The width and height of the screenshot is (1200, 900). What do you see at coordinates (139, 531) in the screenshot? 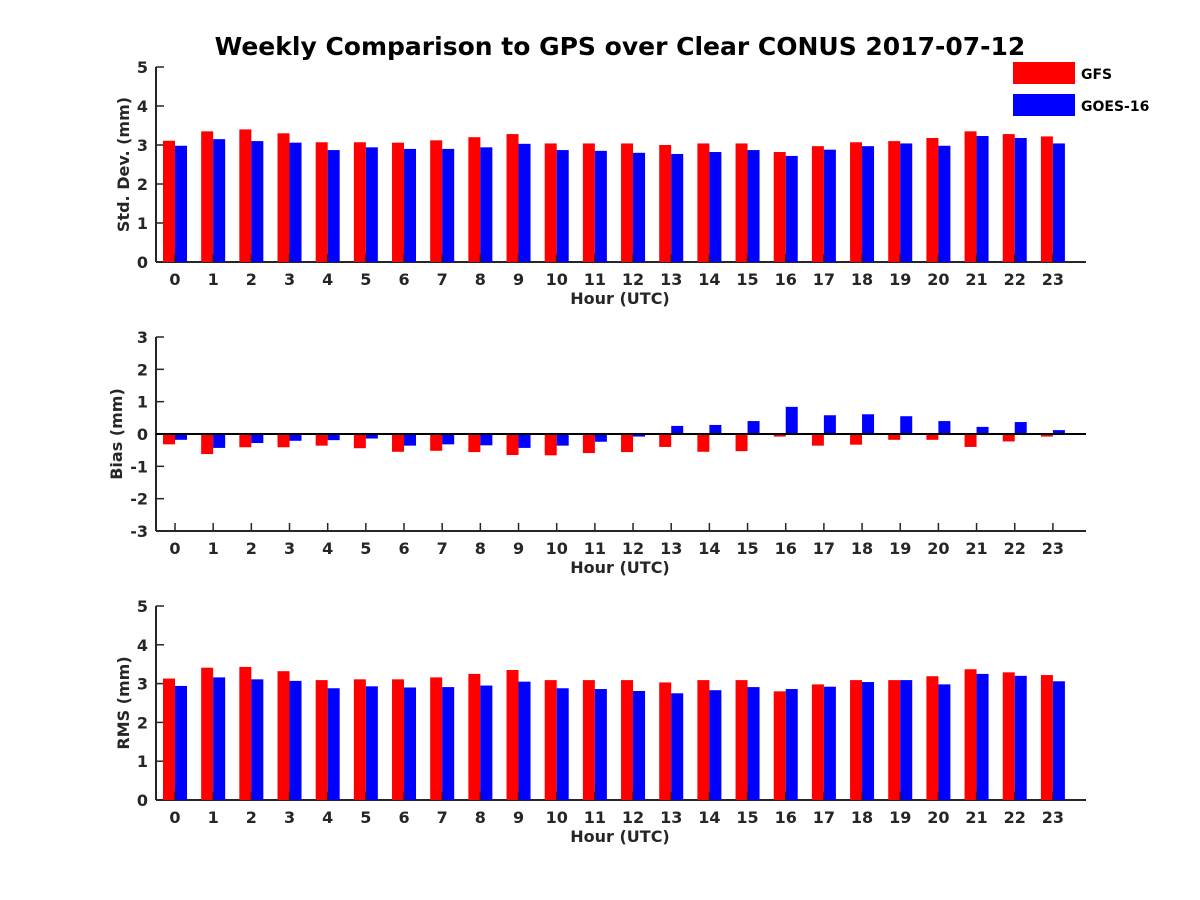
I see `bias-y-tick-label: -3` at bounding box center [139, 531].